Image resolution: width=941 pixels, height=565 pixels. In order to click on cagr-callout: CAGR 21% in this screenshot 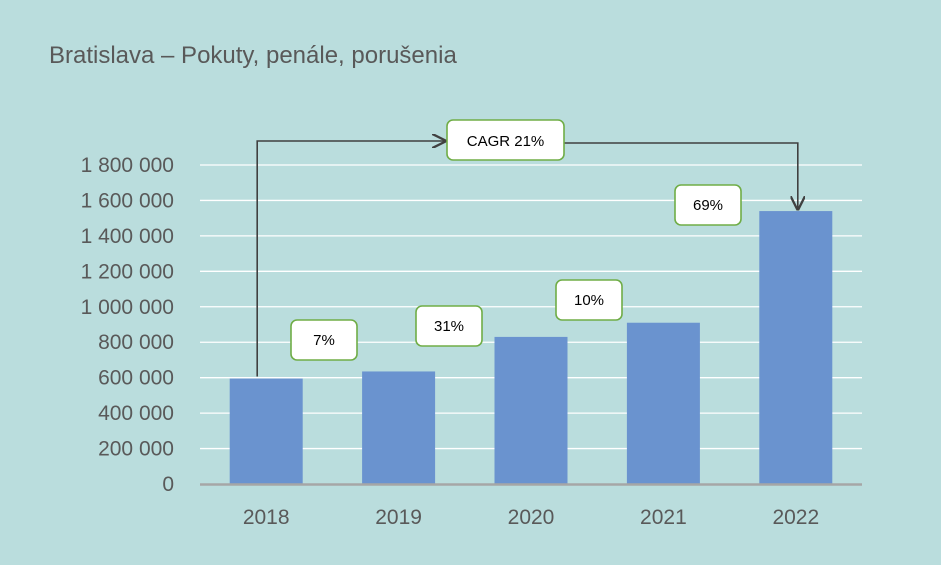, I will do `click(505, 140)`.